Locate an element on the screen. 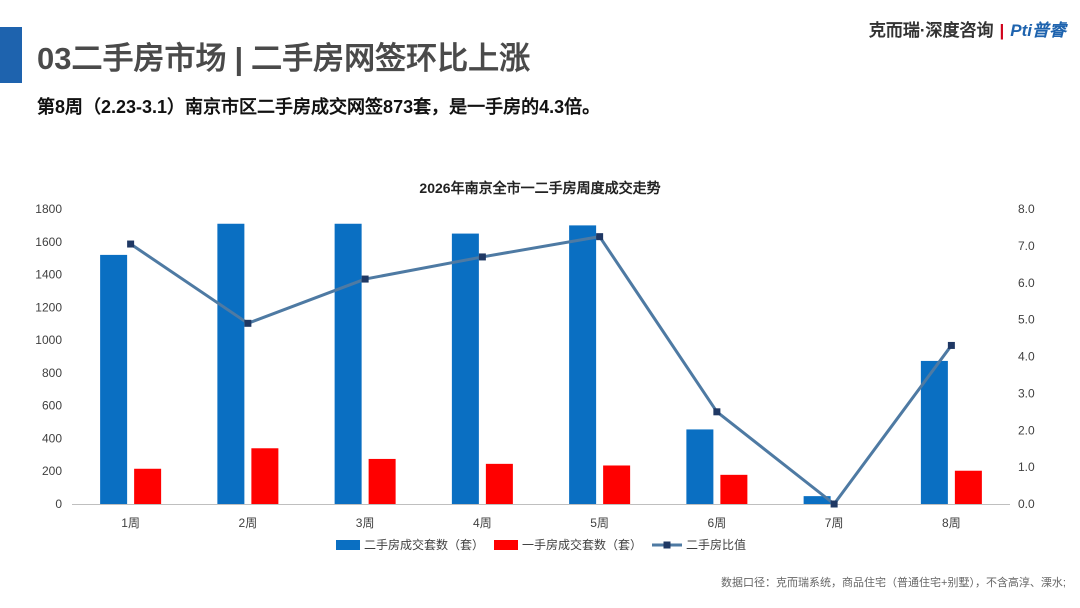  y-left-tick-label: 400 is located at coordinates (52, 438).